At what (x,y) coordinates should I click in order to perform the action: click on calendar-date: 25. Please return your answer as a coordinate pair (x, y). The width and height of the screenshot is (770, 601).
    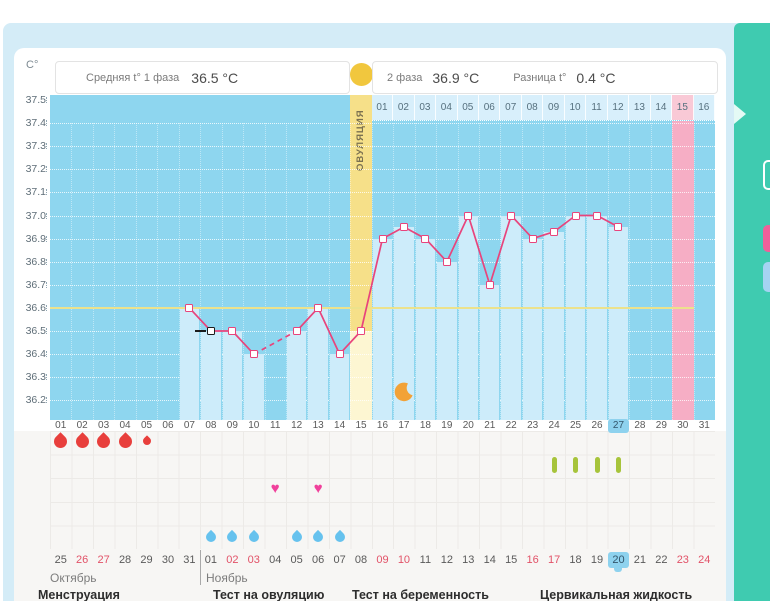
    Looking at the image, I should click on (60, 560).